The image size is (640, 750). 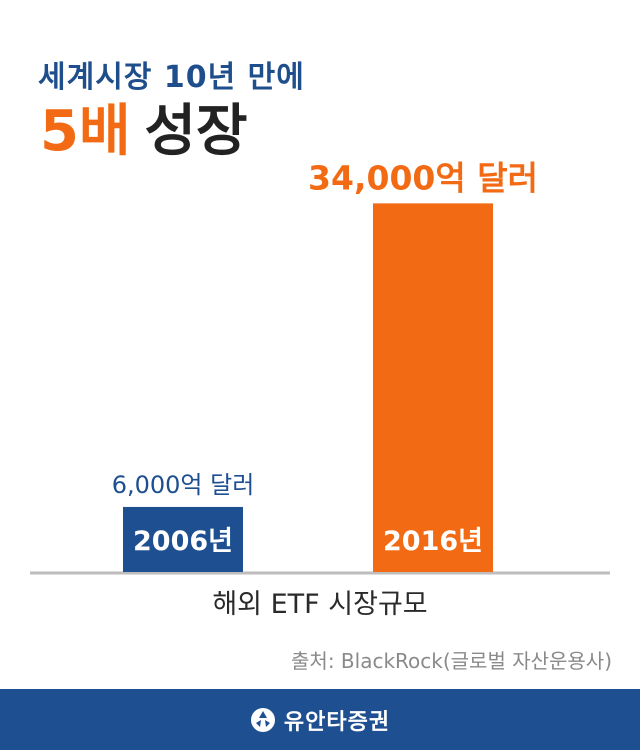 What do you see at coordinates (85, 131) in the screenshot?
I see `headline-accent: 5배` at bounding box center [85, 131].